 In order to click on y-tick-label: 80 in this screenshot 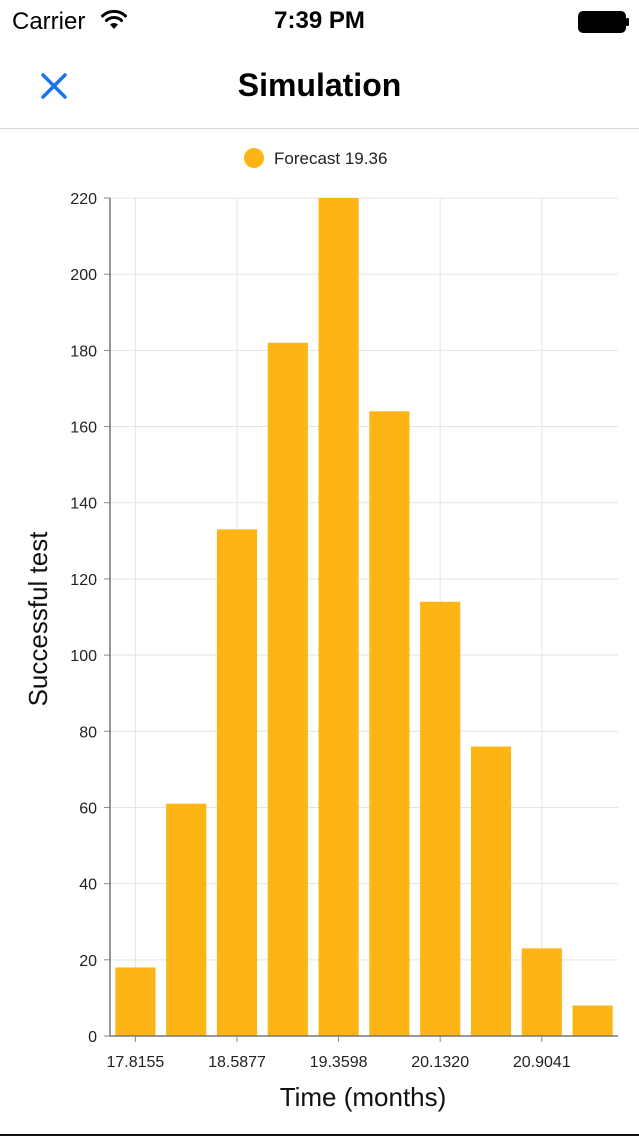, I will do `click(88, 732)`.